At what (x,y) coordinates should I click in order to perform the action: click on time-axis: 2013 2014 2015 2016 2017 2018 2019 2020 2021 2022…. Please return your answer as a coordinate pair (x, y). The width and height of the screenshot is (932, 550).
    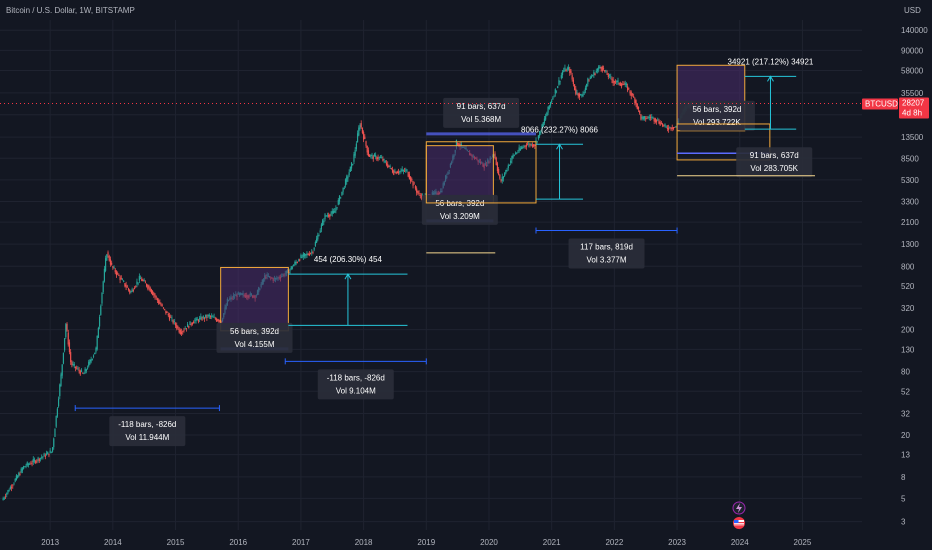
    Looking at the image, I should click on (426, 542).